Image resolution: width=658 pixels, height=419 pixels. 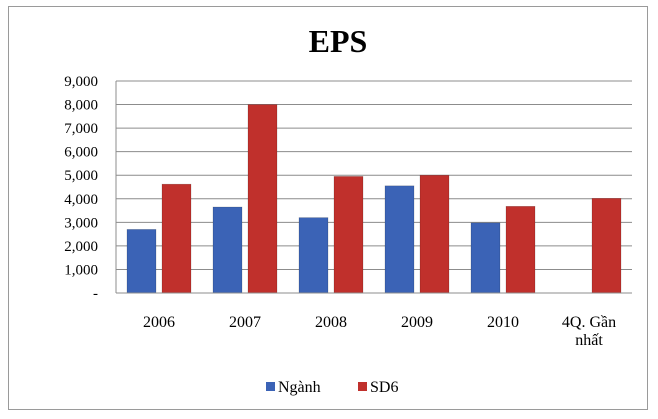 I want to click on y-tick-label: 2,000, so click(x=81, y=247).